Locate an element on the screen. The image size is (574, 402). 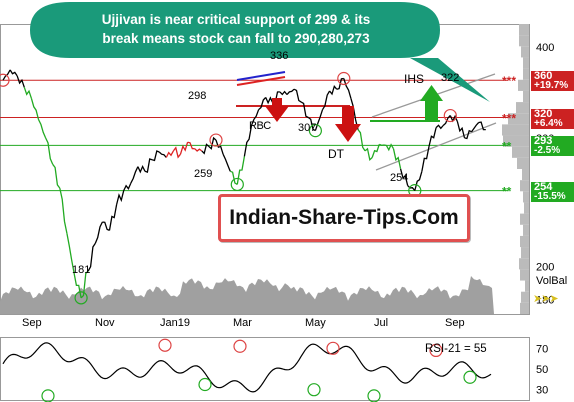
label-ihs: IHS is located at coordinates (414, 79).